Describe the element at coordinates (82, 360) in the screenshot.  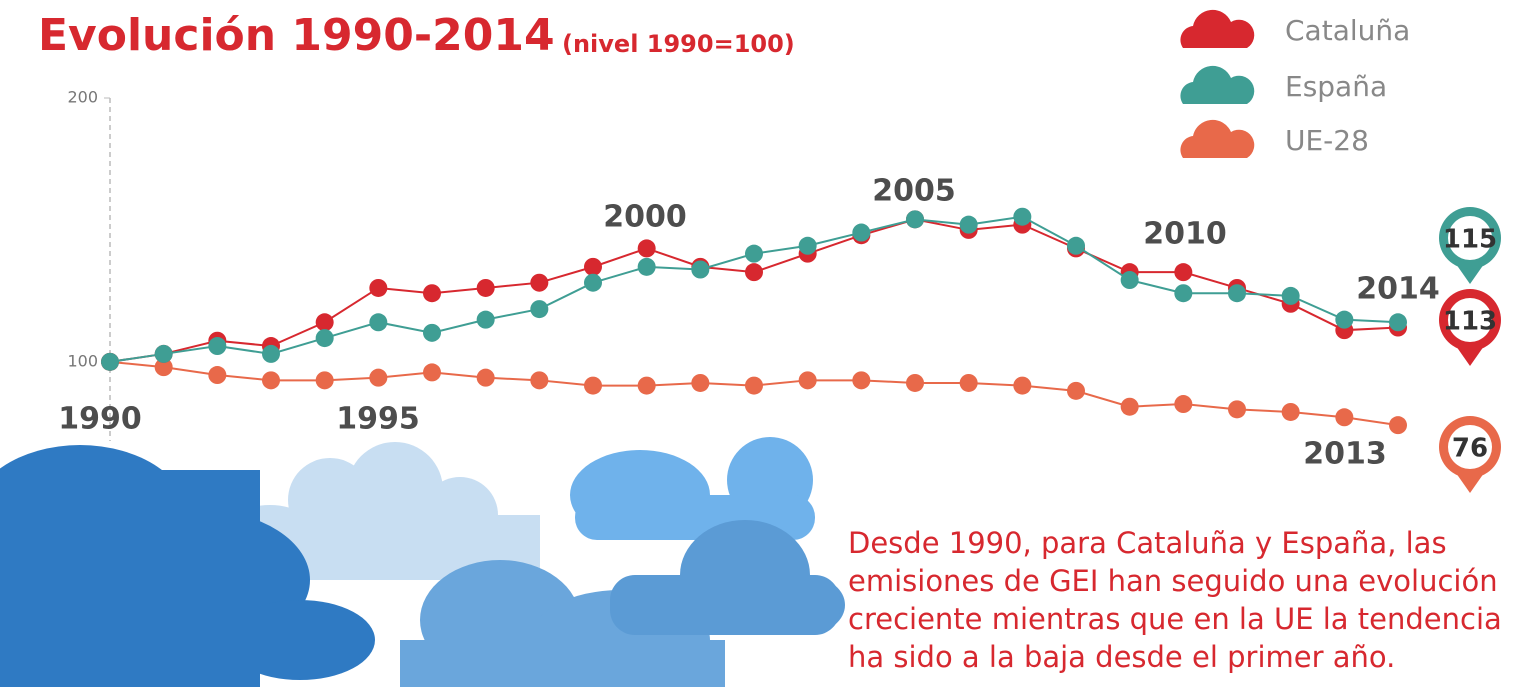
I see `y-tick-label: 100` at that location.